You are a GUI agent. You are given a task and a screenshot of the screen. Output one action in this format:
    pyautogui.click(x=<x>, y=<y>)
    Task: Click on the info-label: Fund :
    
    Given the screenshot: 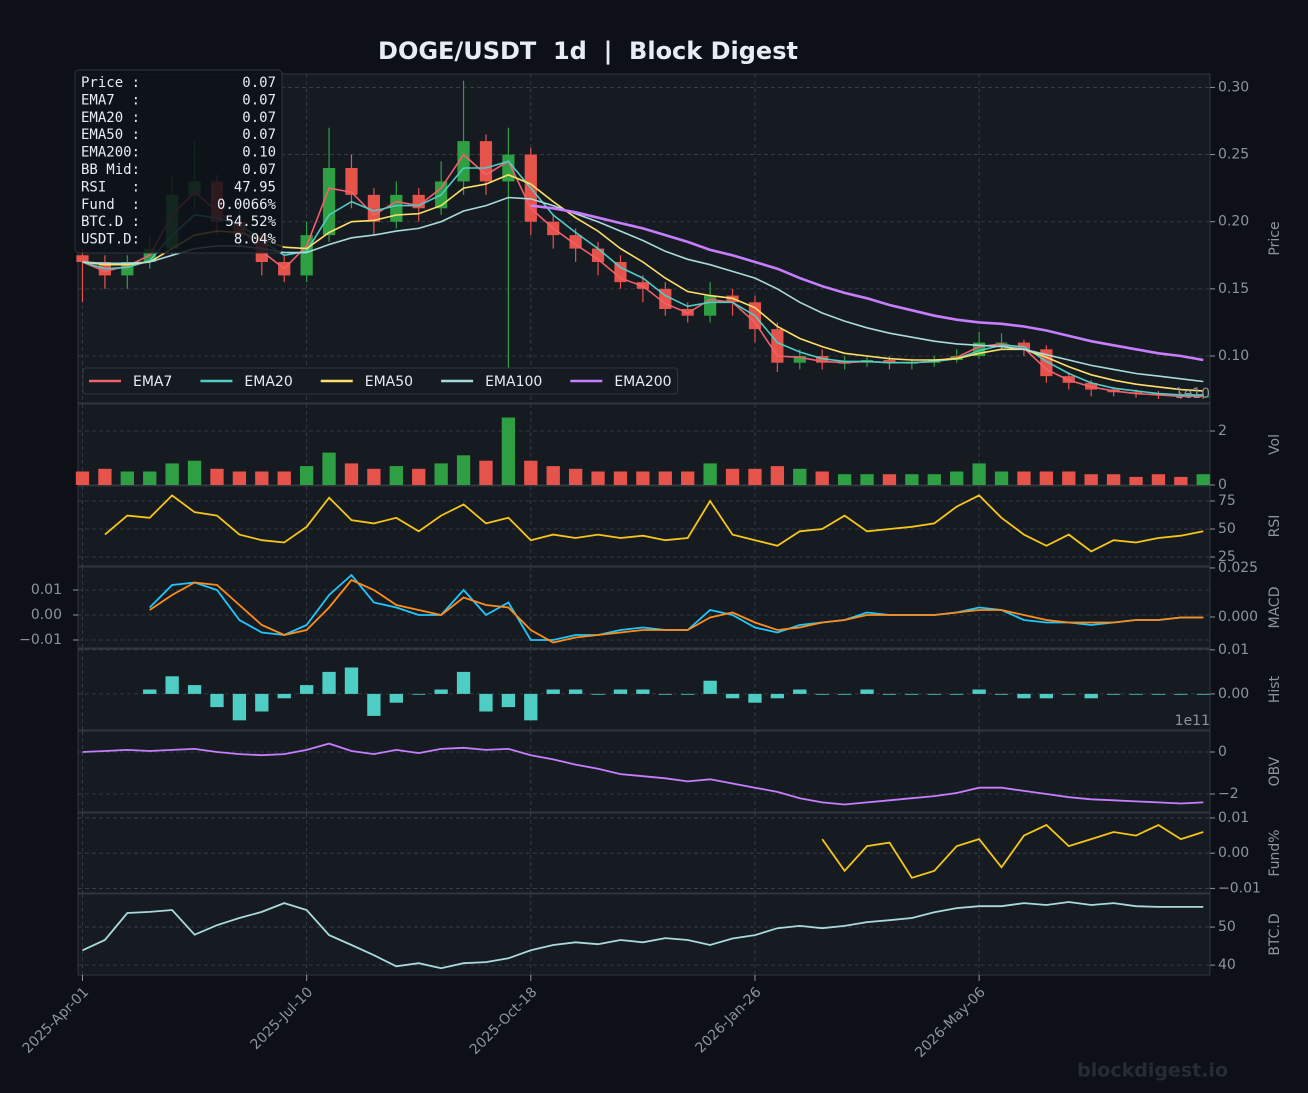 What is the action you would take?
    pyautogui.click(x=110, y=205)
    